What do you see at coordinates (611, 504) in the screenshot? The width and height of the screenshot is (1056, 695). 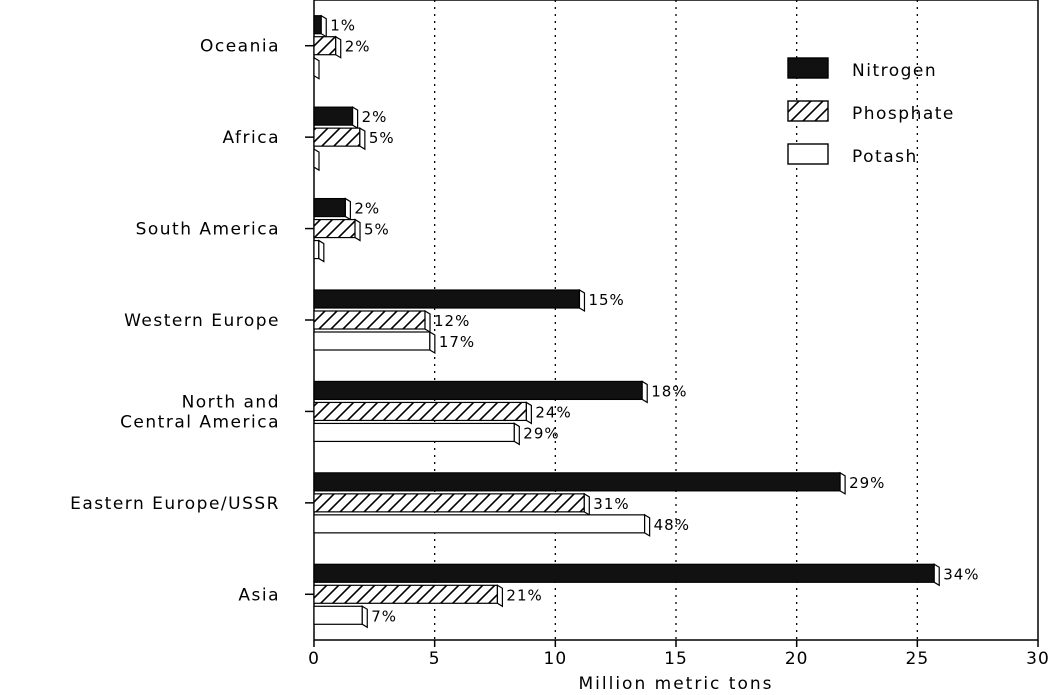 I see `bar-percent-label: 31%` at bounding box center [611, 504].